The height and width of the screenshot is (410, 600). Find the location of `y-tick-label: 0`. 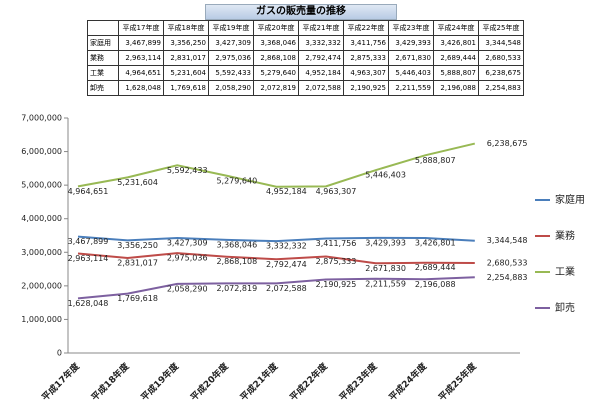

y-tick-label: 0 is located at coordinates (59, 353).